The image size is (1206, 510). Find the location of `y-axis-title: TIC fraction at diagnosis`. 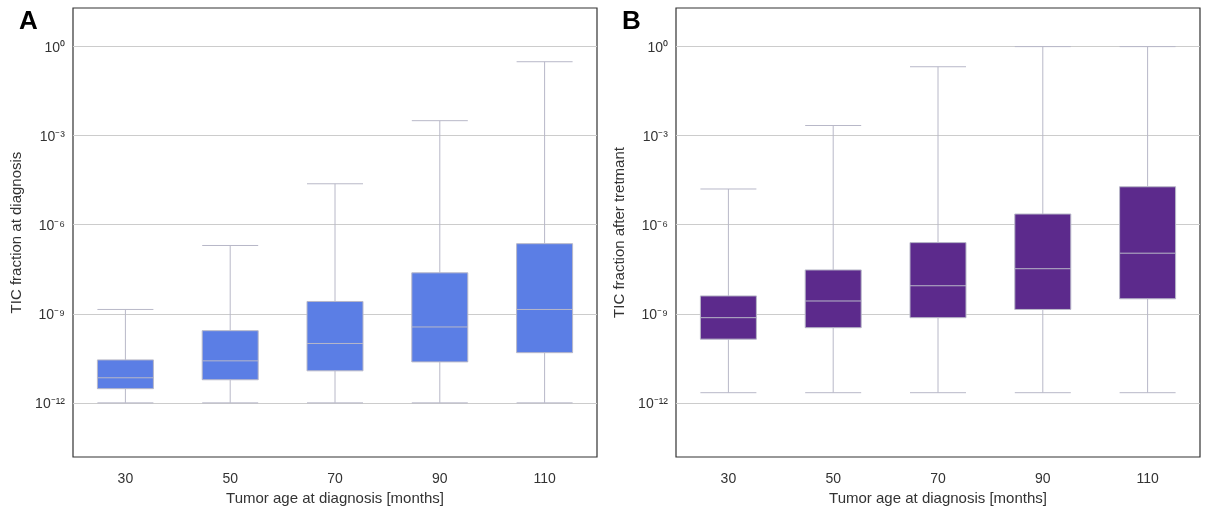

y-axis-title: TIC fraction at diagnosis is located at coordinates (15, 232).